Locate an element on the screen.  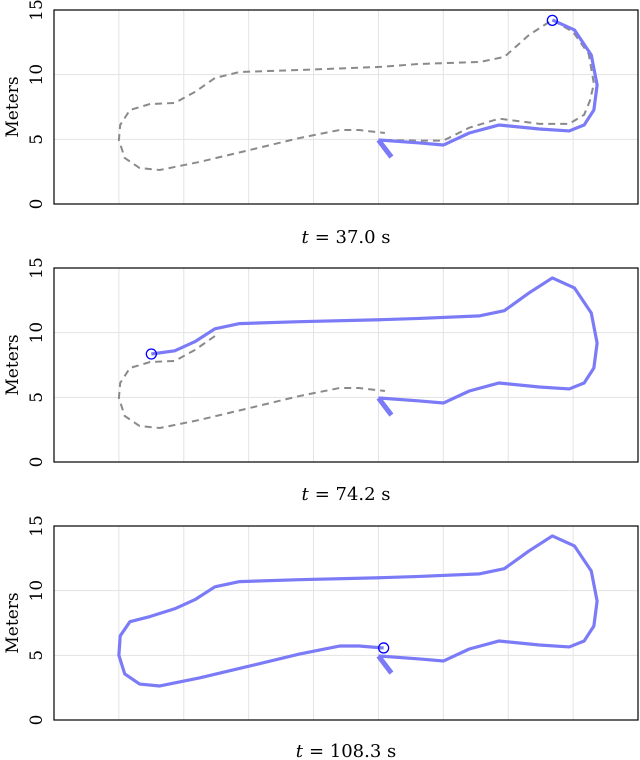
panel-2-caption: t = 74.2 s is located at coordinates (345, 494).